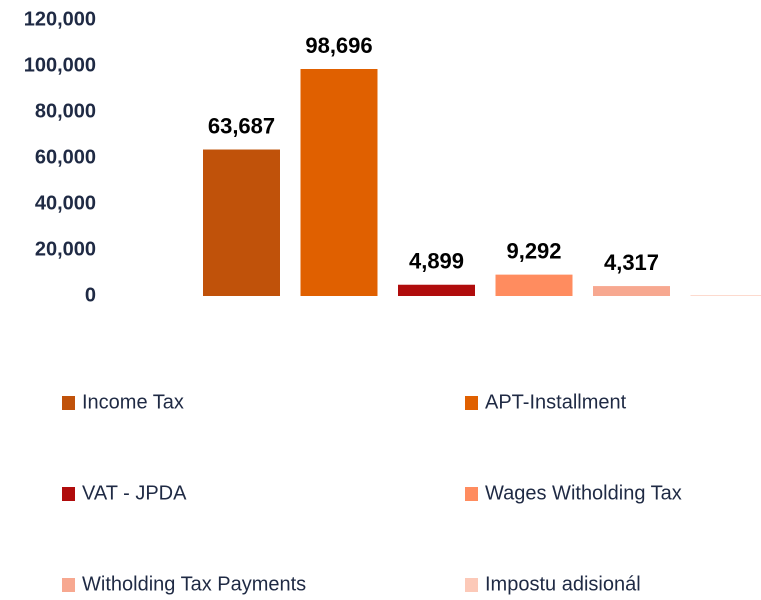 The height and width of the screenshot is (600, 761). I want to click on y-tick-label: 100,000, so click(60, 65).